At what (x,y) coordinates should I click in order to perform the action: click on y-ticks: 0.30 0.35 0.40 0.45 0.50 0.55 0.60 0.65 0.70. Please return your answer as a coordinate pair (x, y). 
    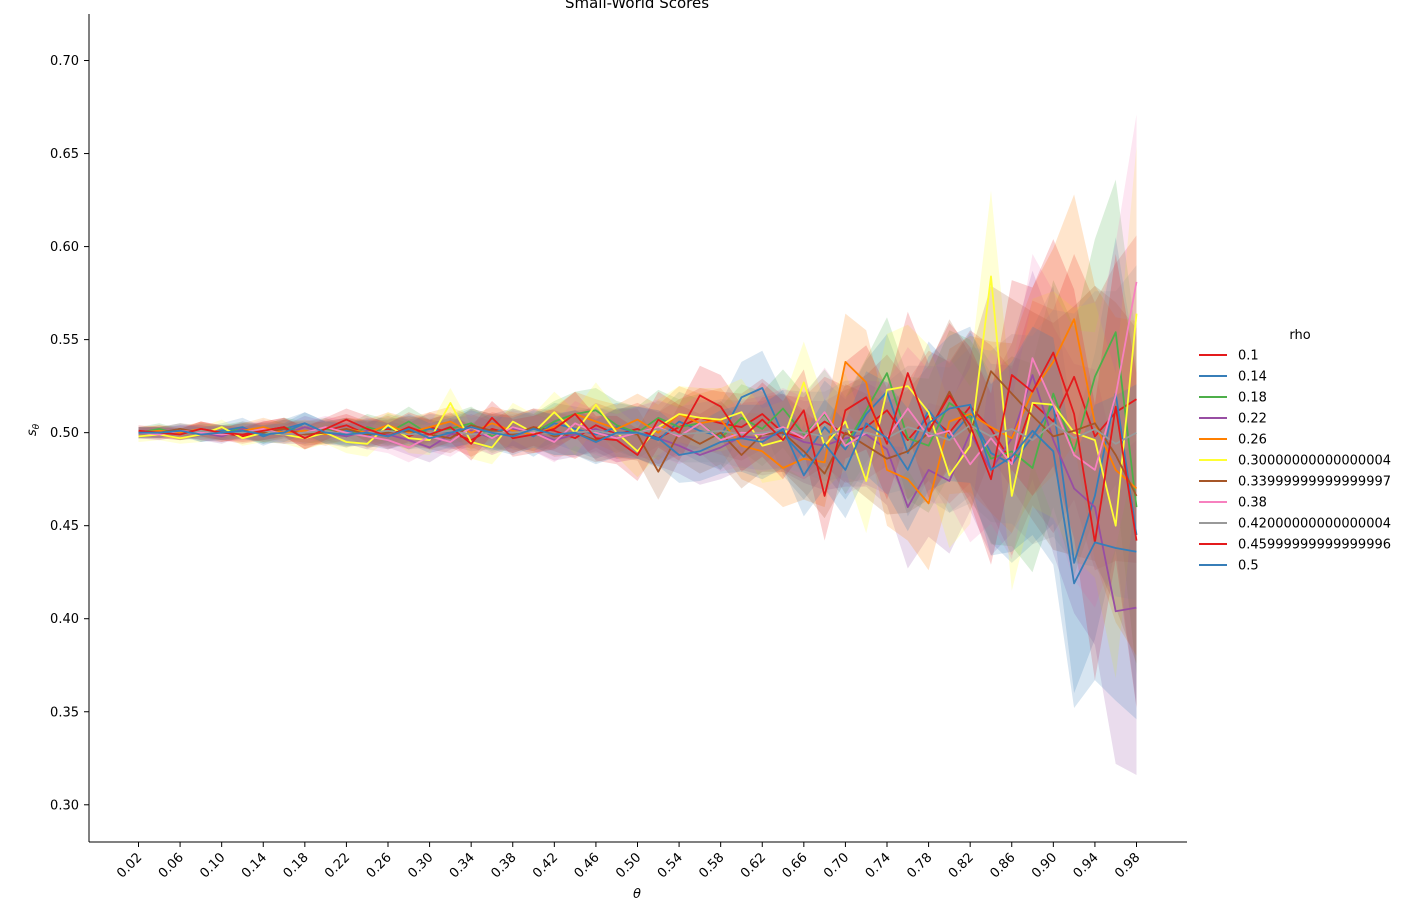
    Looking at the image, I should click on (69, 433).